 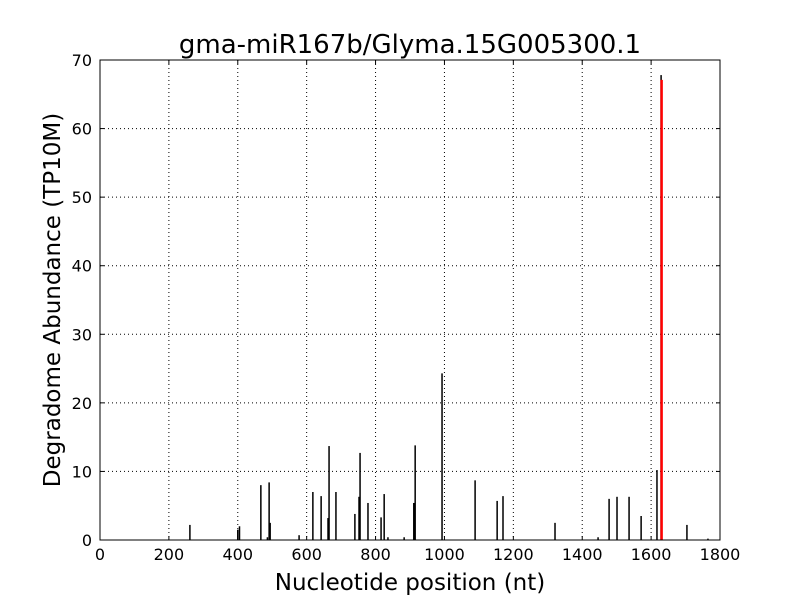 I want to click on chart-title: gma-miR167b/Glyma.15G005300.1, so click(x=410, y=45).